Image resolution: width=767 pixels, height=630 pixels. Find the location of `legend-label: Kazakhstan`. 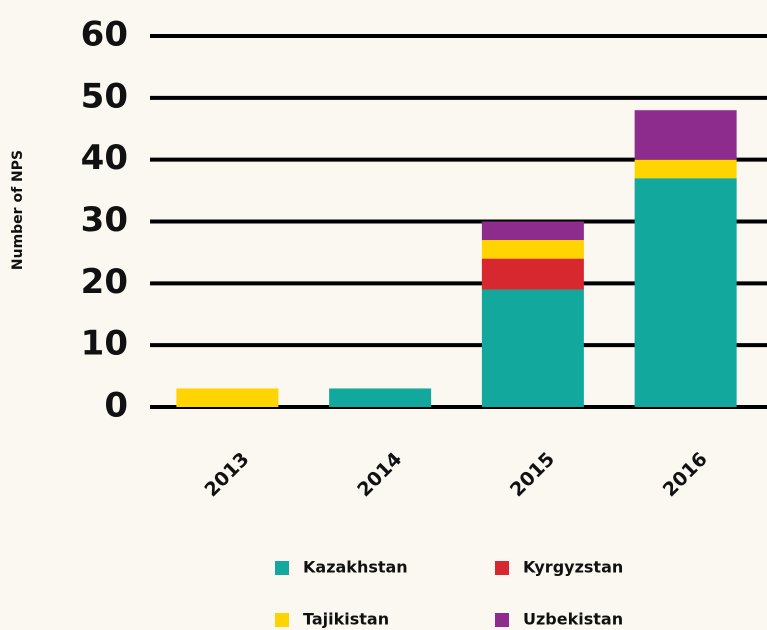

legend-label: Kazakhstan is located at coordinates (355, 567).